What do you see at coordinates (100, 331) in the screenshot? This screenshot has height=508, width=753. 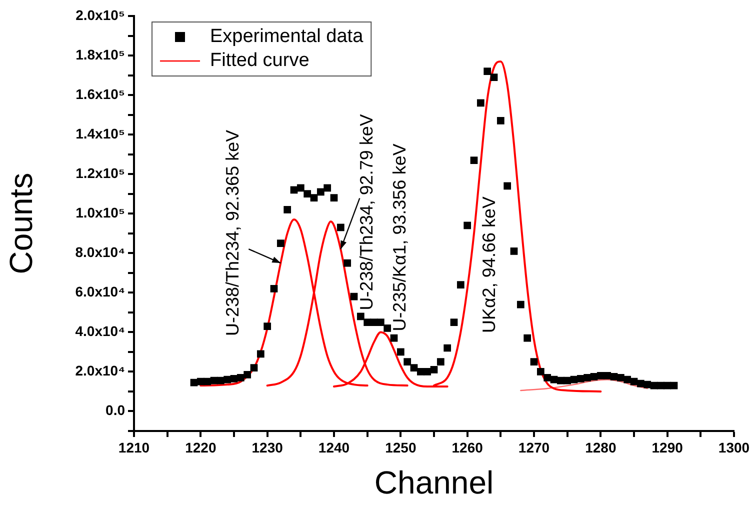 I see `y-tick-label: 4.0x10⁴` at bounding box center [100, 331].